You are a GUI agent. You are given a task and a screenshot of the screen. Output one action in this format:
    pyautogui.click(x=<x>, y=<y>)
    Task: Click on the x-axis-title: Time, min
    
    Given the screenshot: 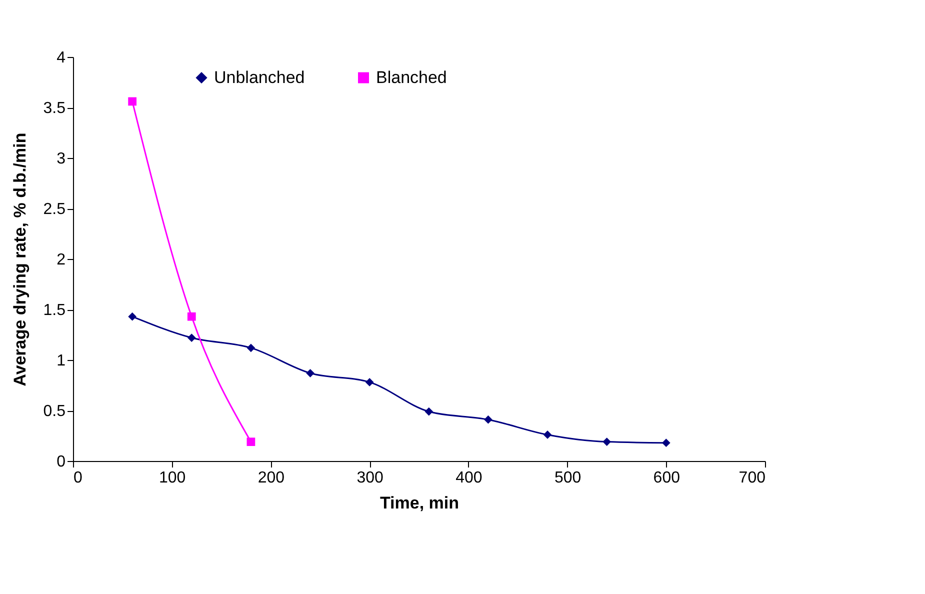 What is the action you would take?
    pyautogui.click(x=420, y=503)
    